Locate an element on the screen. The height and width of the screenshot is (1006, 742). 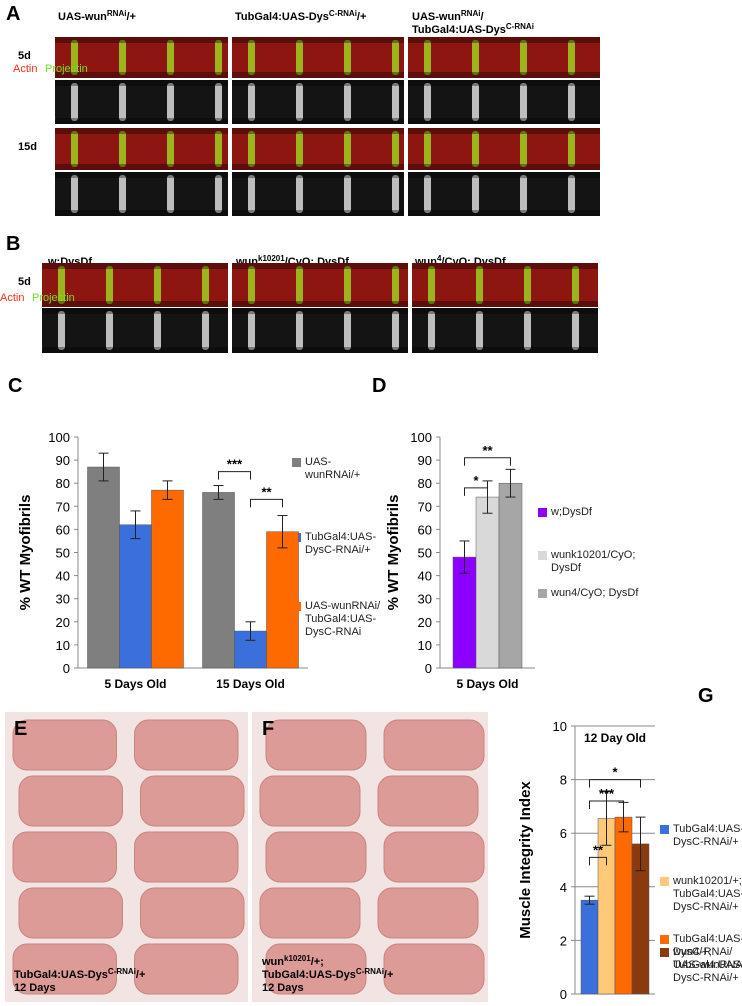
legend-label: wun4/CyO; DysDf is located at coordinates (595, 593).